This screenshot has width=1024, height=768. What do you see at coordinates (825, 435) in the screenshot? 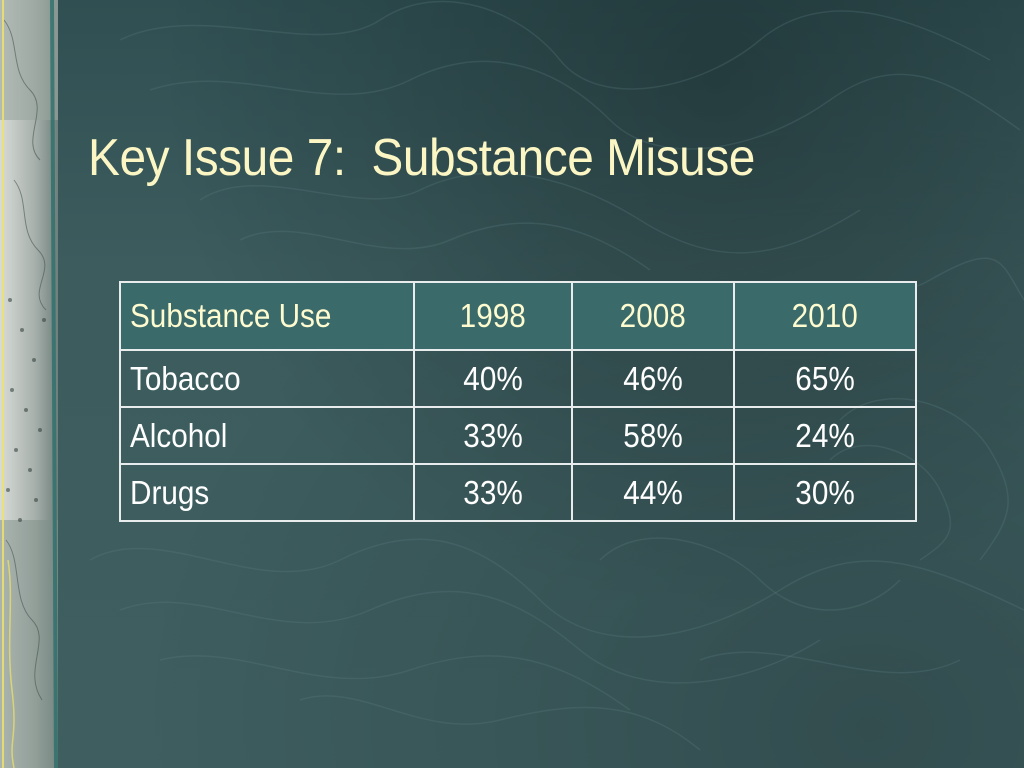
I see `table-cell: 24%` at bounding box center [825, 435].